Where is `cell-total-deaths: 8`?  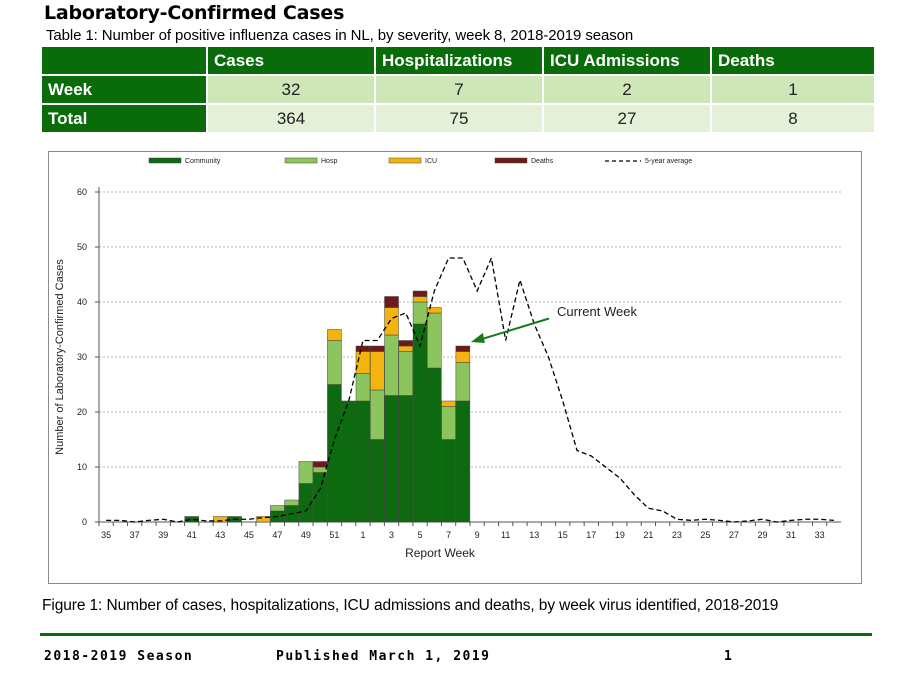
cell-total-deaths: 8 is located at coordinates (793, 118).